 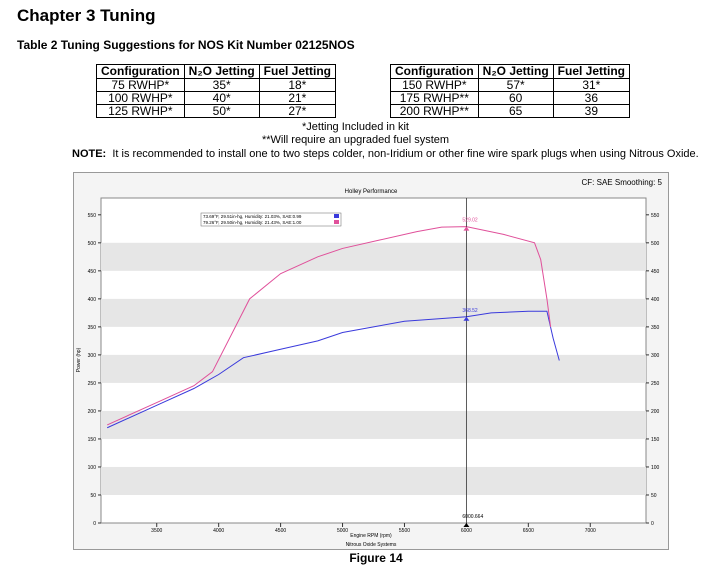 What do you see at coordinates (591, 85) in the screenshot?
I see `cell: 31*` at bounding box center [591, 85].